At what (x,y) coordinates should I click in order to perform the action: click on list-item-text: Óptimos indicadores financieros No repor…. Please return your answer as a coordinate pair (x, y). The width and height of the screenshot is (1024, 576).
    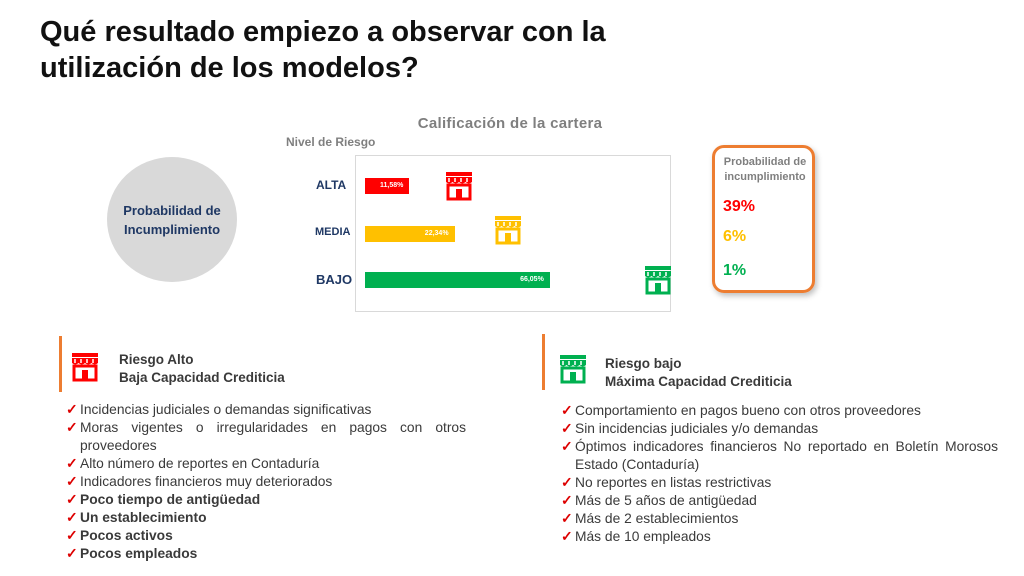
    Looking at the image, I should click on (786, 455).